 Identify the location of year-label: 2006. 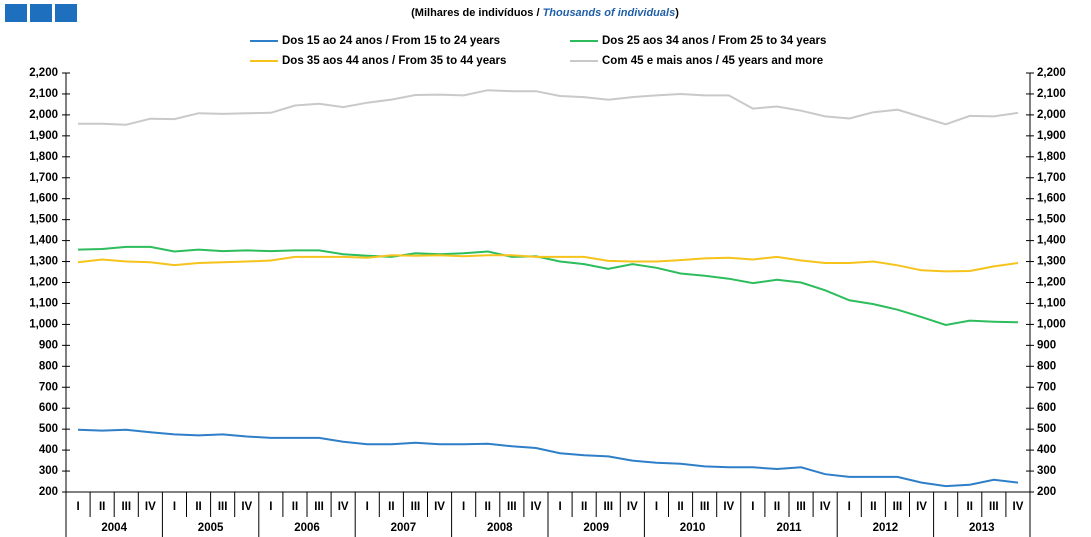
(307, 528).